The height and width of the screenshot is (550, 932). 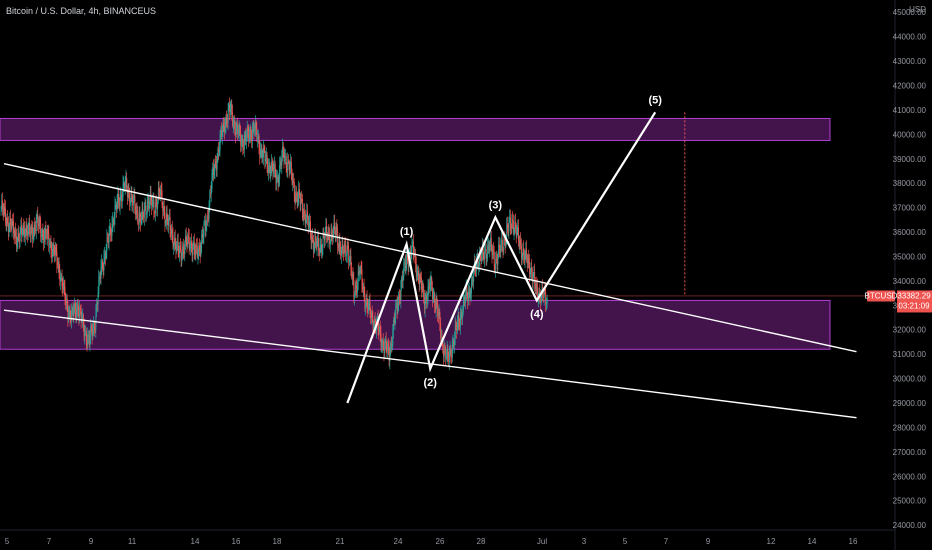 I want to click on wave-label: (1), so click(x=407, y=232).